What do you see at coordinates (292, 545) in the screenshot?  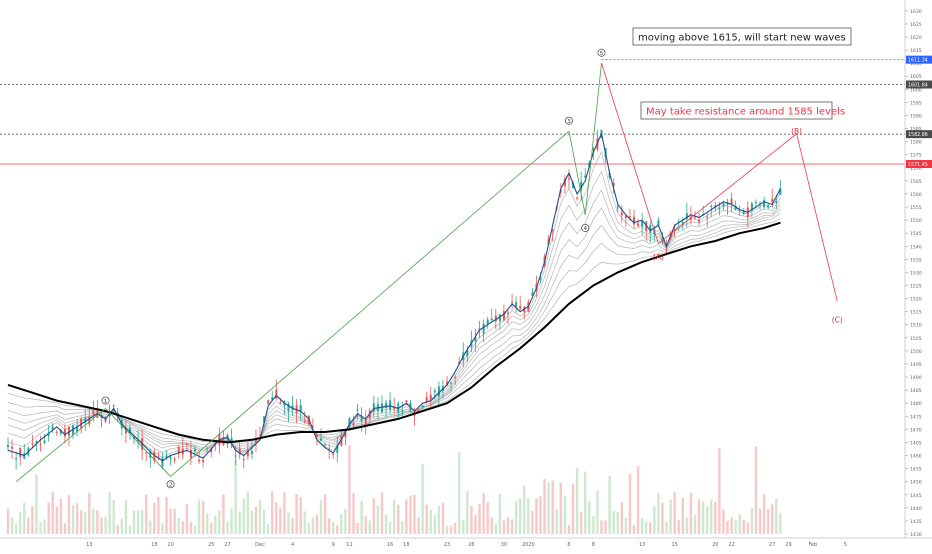 I see `time-tick-label: 4` at bounding box center [292, 545].